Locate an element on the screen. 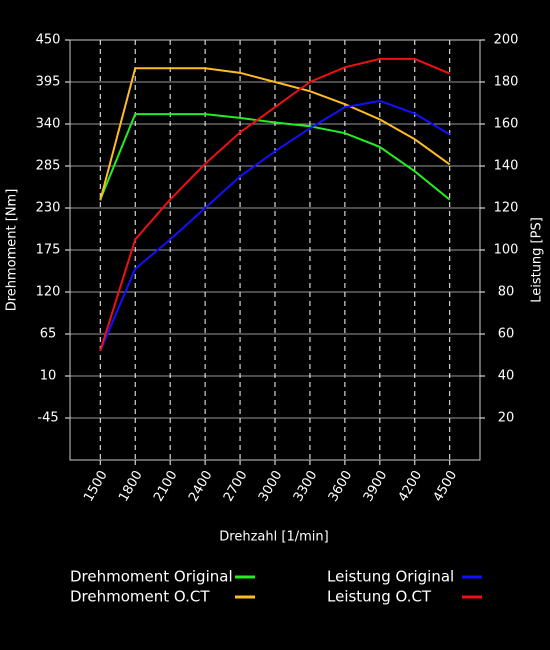 This screenshot has height=650, width=550. y-tick-label: 65 is located at coordinates (48, 334).